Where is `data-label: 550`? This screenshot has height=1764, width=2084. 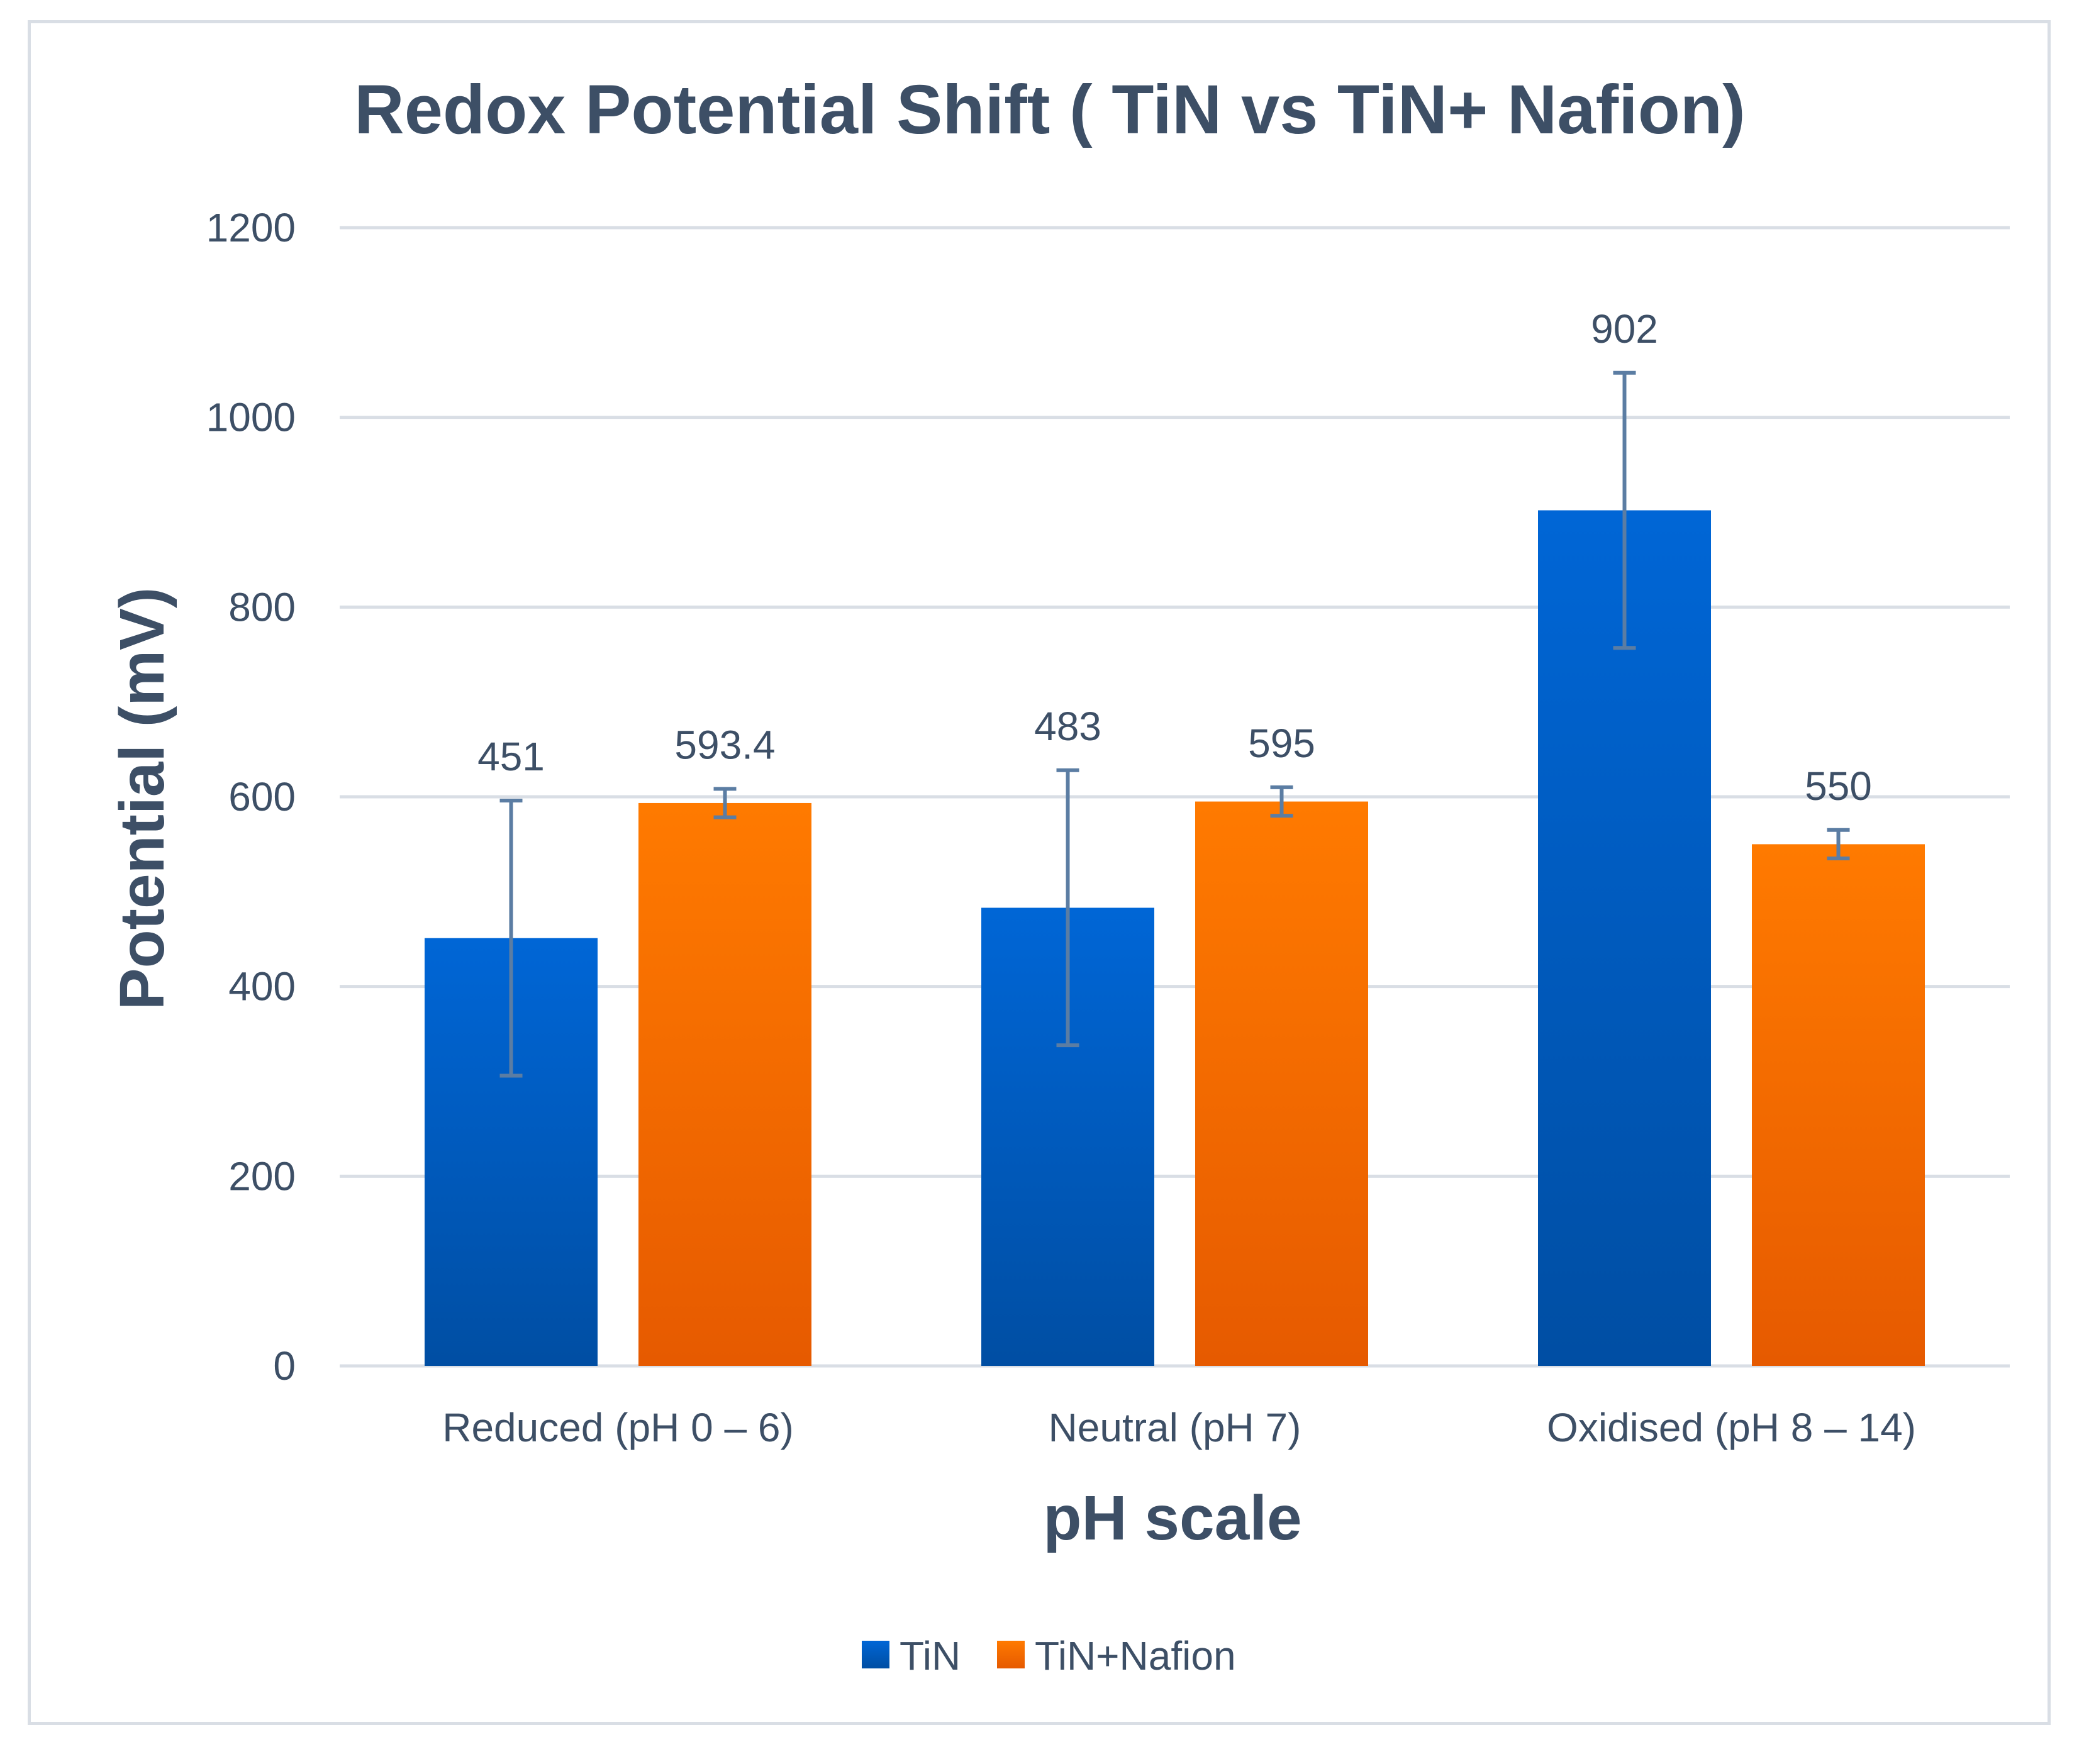 data-label: 550 is located at coordinates (1838, 786).